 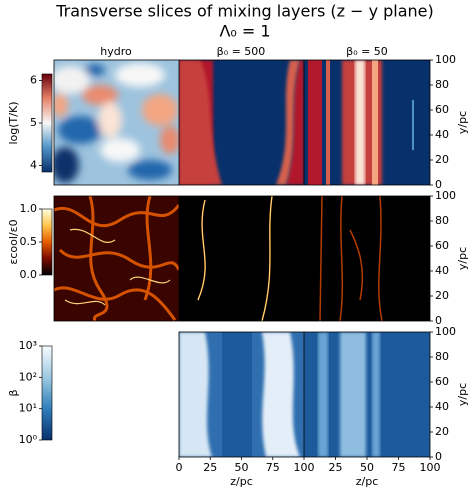 What do you see at coordinates (29, 208) in the screenshot?
I see `tick-label: 1.0` at bounding box center [29, 208].